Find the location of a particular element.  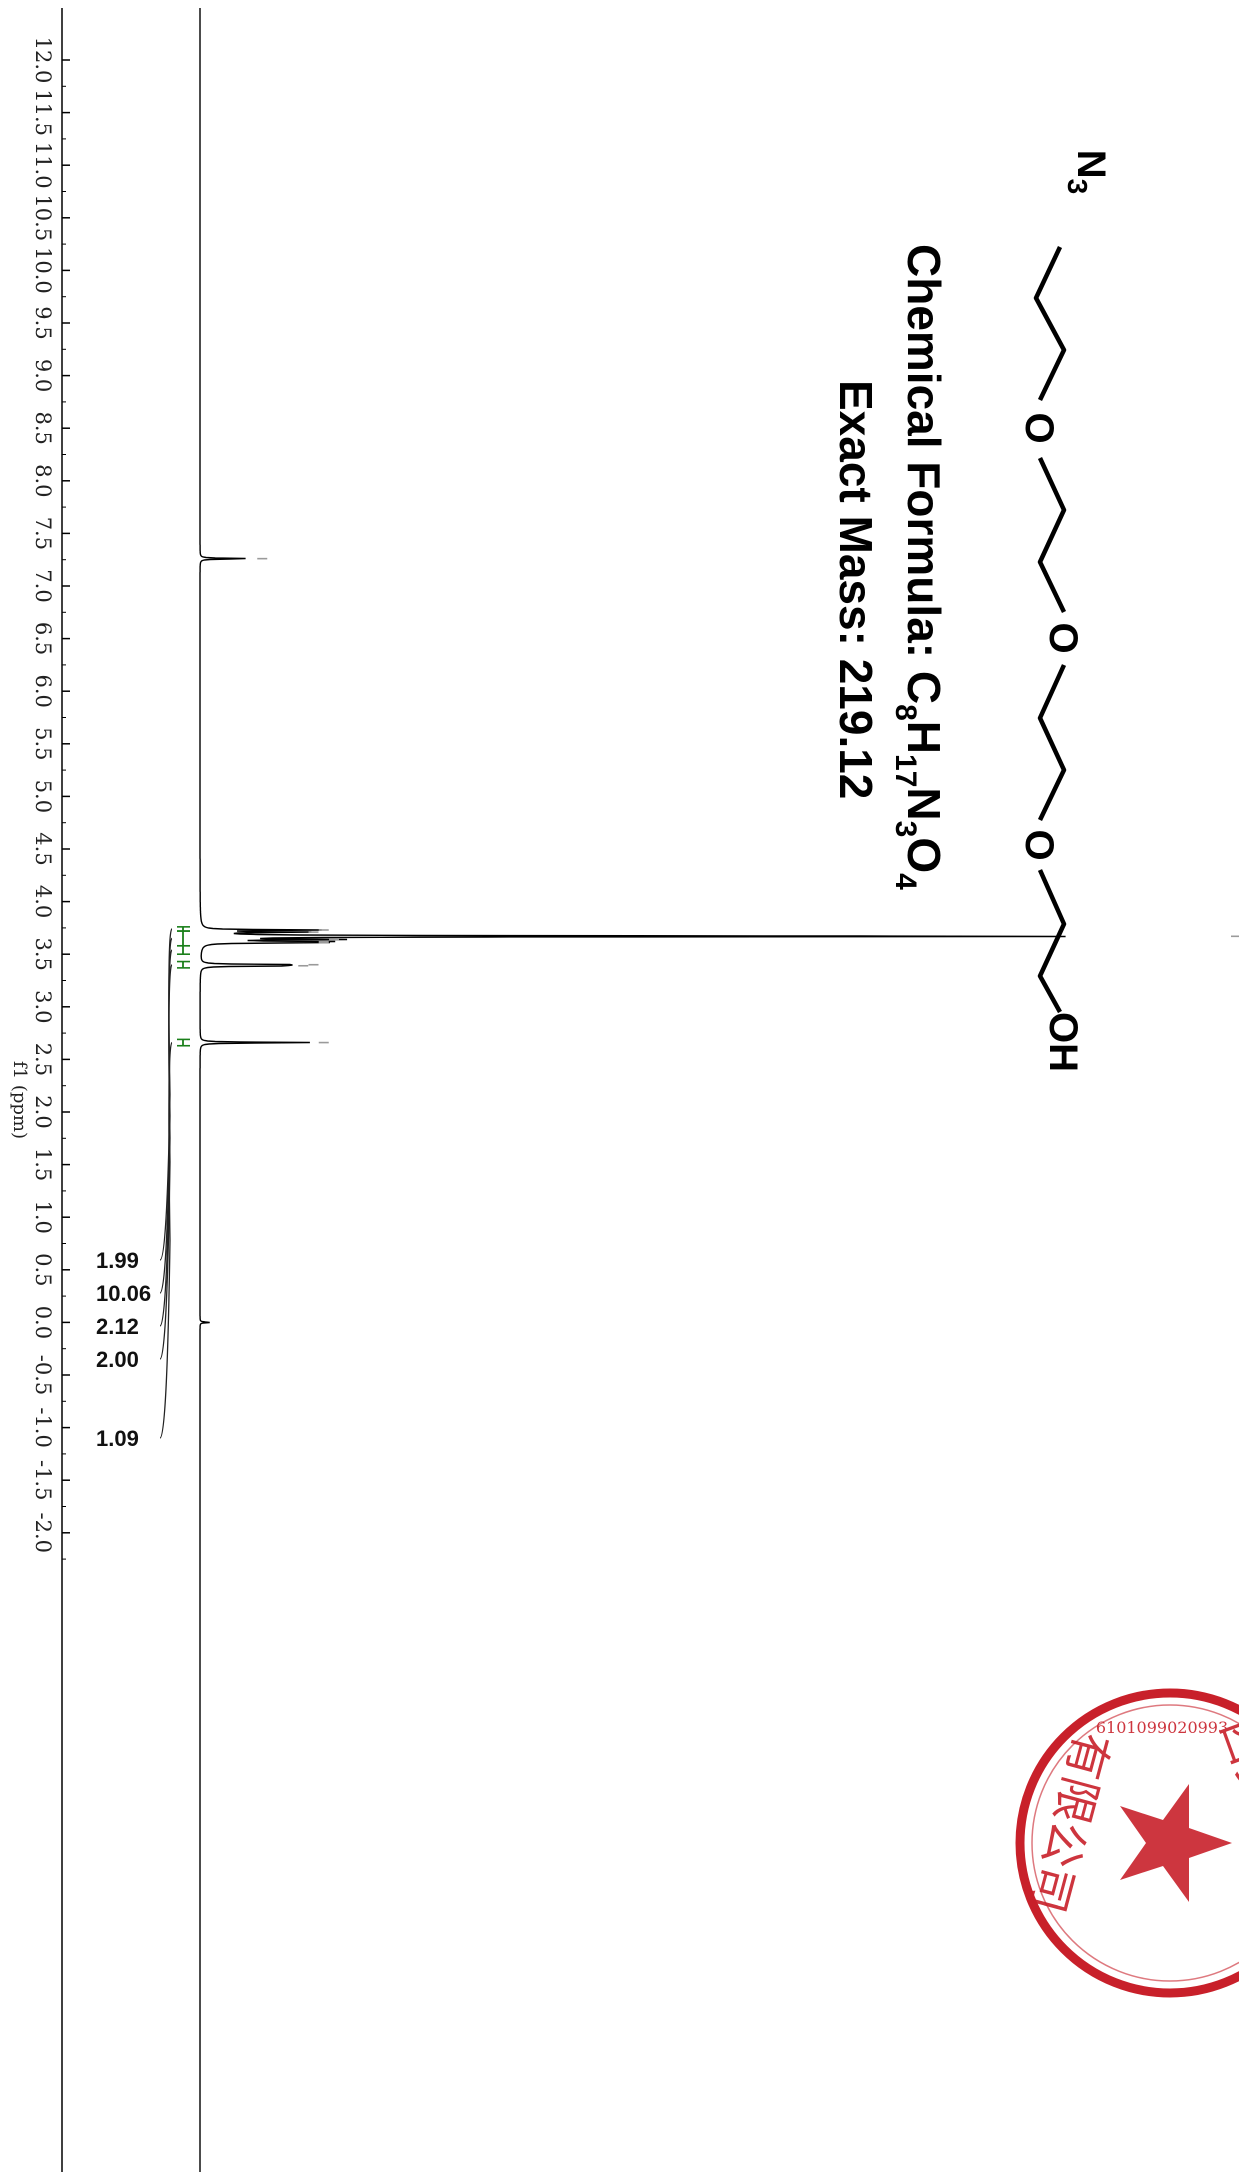

integral-regions is located at coordinates (174, 1182).